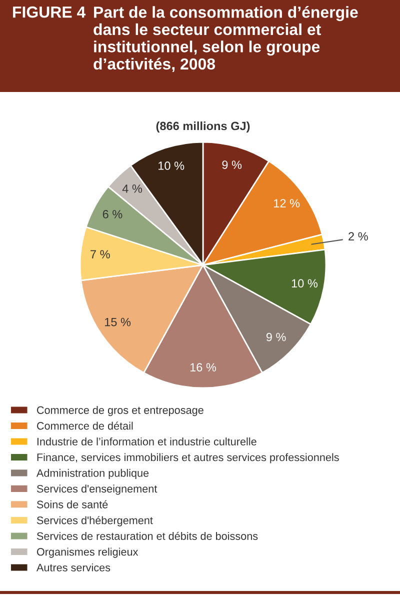 The image size is (400, 596). What do you see at coordinates (203, 127) in the screenshot?
I see `chart-subtitle: (866 millions GJ)` at bounding box center [203, 127].